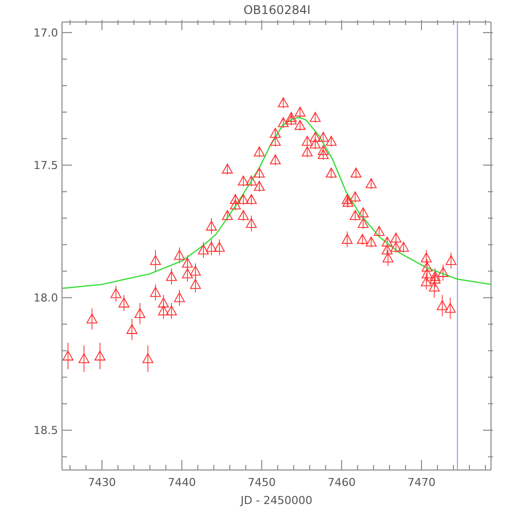 The width and height of the screenshot is (510, 510). Describe the element at coordinates (182, 482) in the screenshot. I see `x-tick-label: 7440` at that location.